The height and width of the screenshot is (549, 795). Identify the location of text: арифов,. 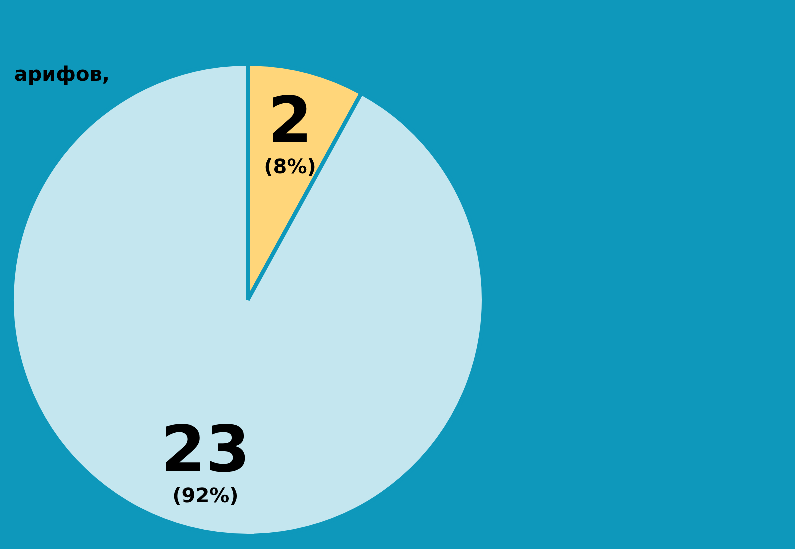
(62, 74).